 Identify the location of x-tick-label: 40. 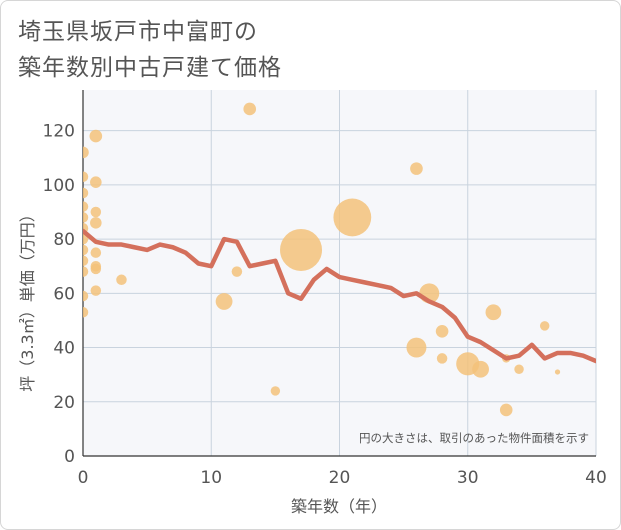
(596, 478).